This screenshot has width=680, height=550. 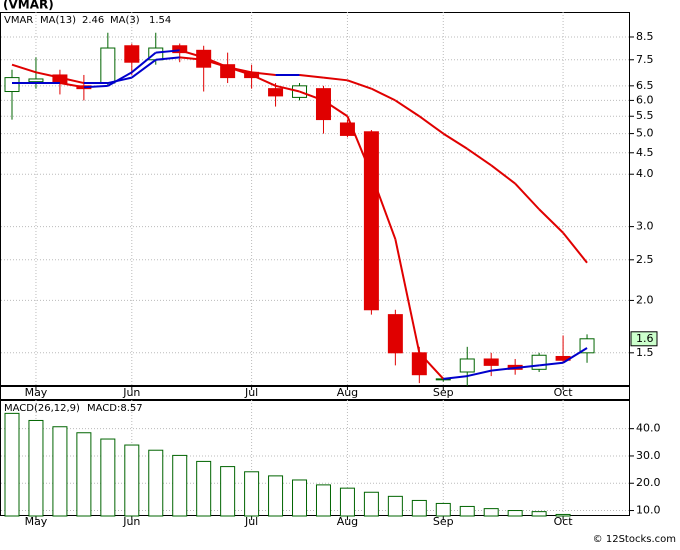 I want to click on y-tick-label: 8.5, so click(x=645, y=36).